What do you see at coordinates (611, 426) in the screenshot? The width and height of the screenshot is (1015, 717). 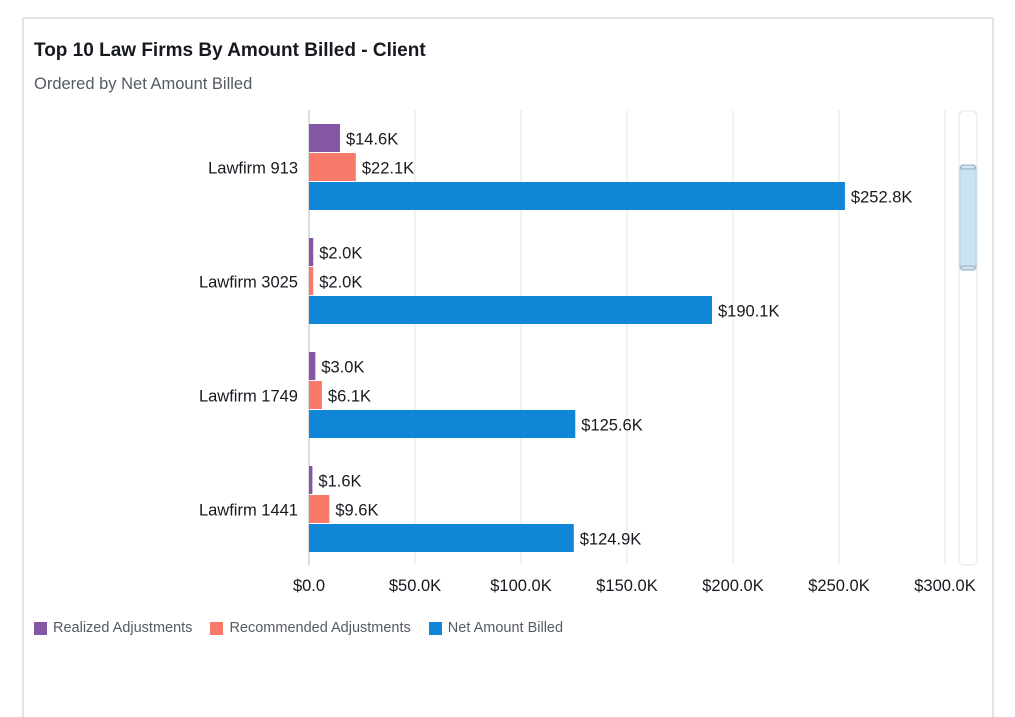 I see `data-label: $125.6K` at bounding box center [611, 426].